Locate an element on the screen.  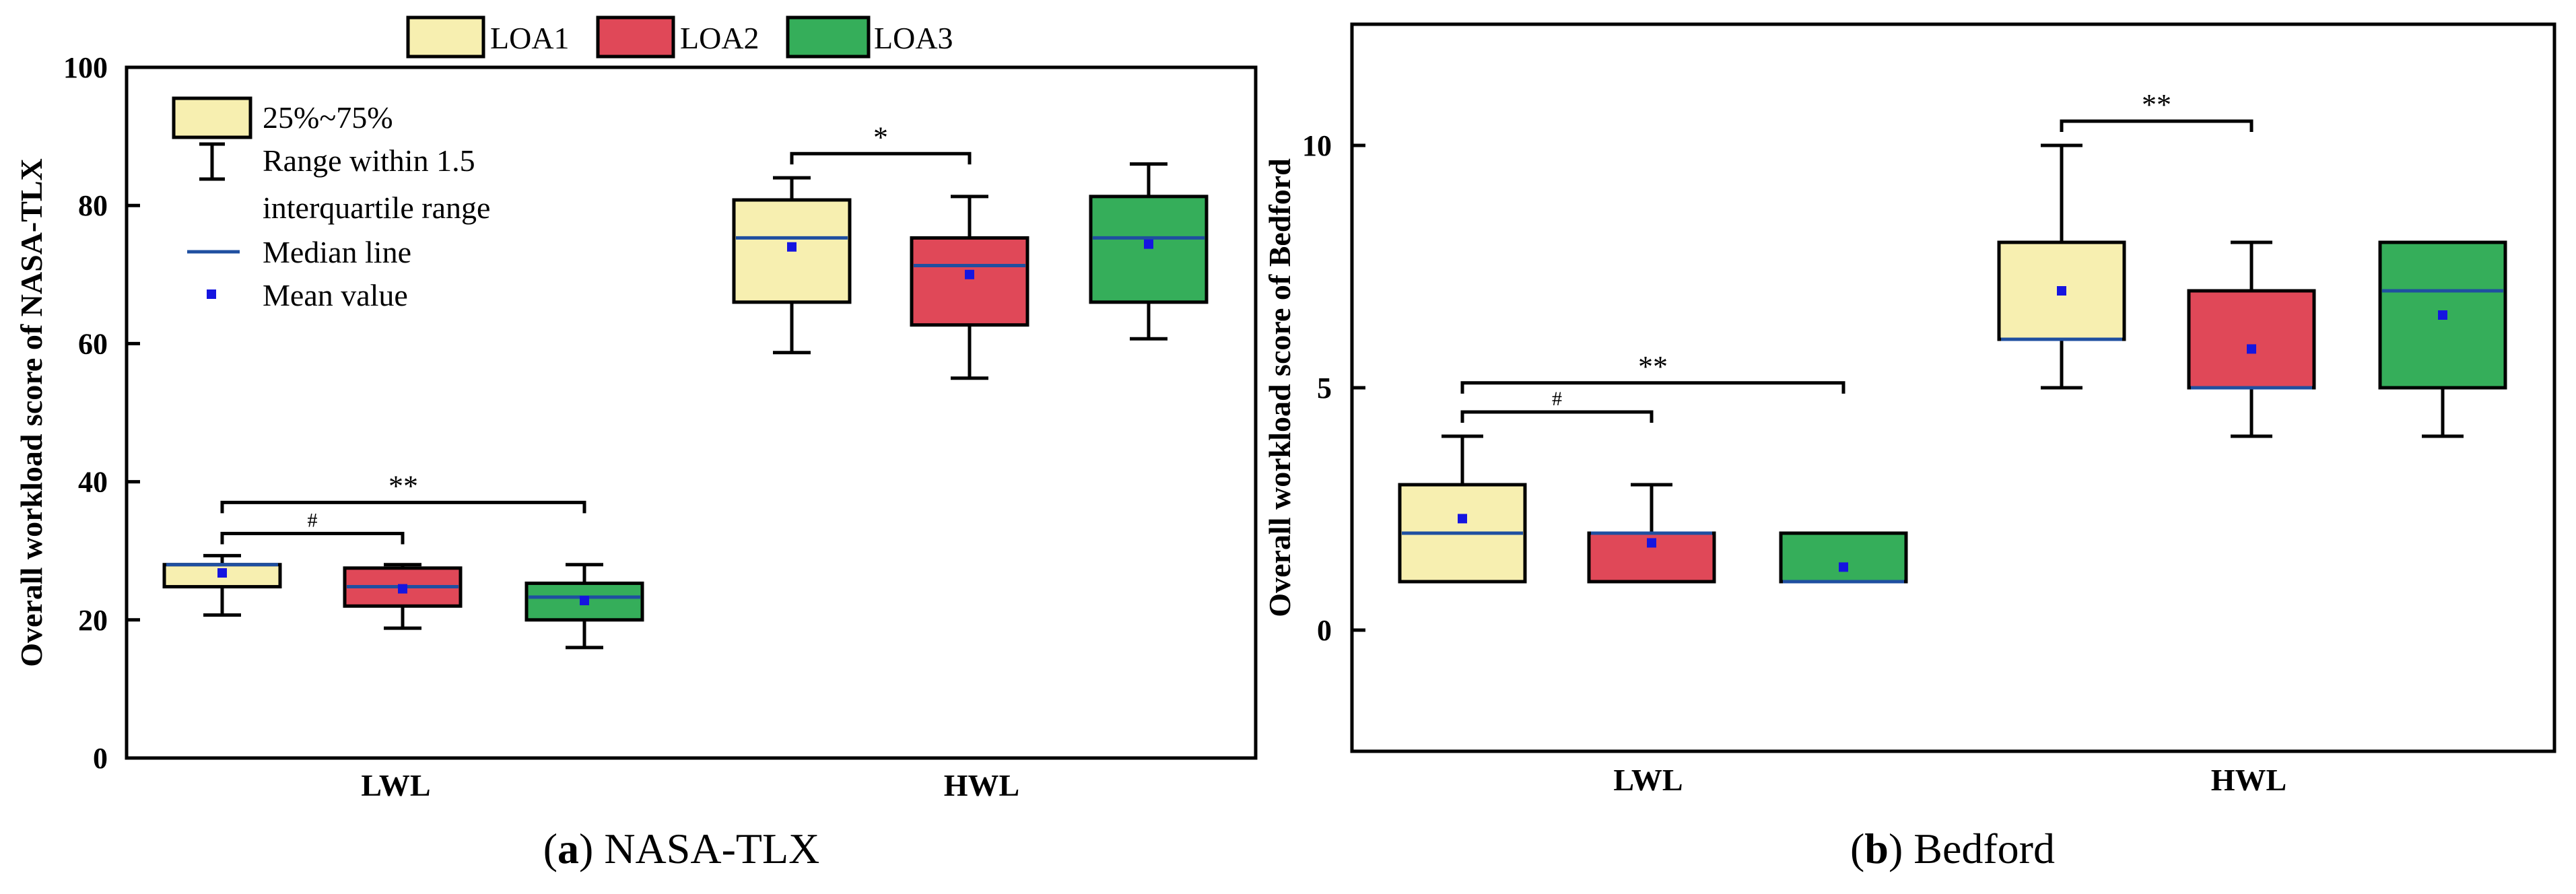
series-legend: LOA1 LOA2 LOA3 is located at coordinates (679, 37).